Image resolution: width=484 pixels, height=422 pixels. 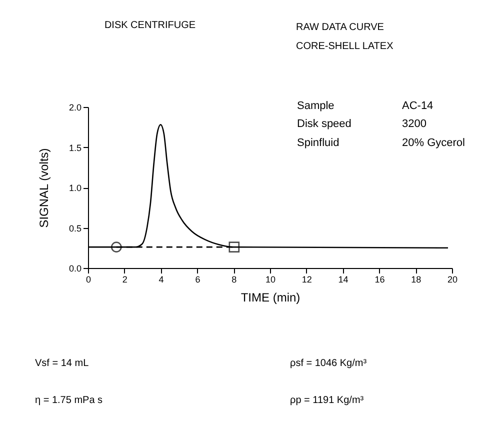 I want to click on x-tick-label: 6, so click(x=197, y=279).